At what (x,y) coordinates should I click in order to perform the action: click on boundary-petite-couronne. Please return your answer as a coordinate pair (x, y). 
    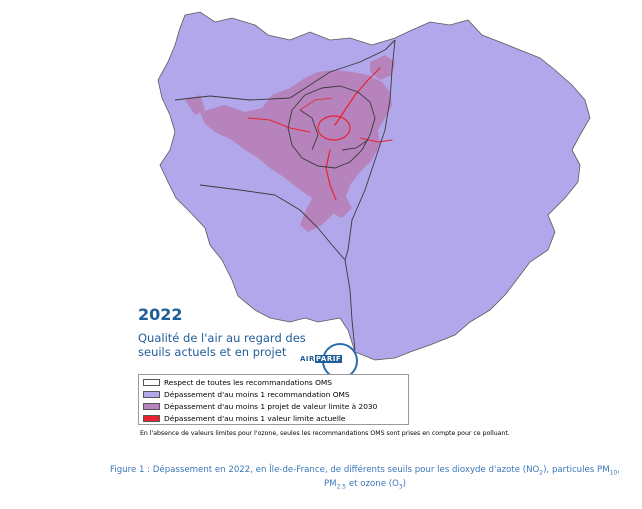
    Looking at the image, I should click on (331, 127).